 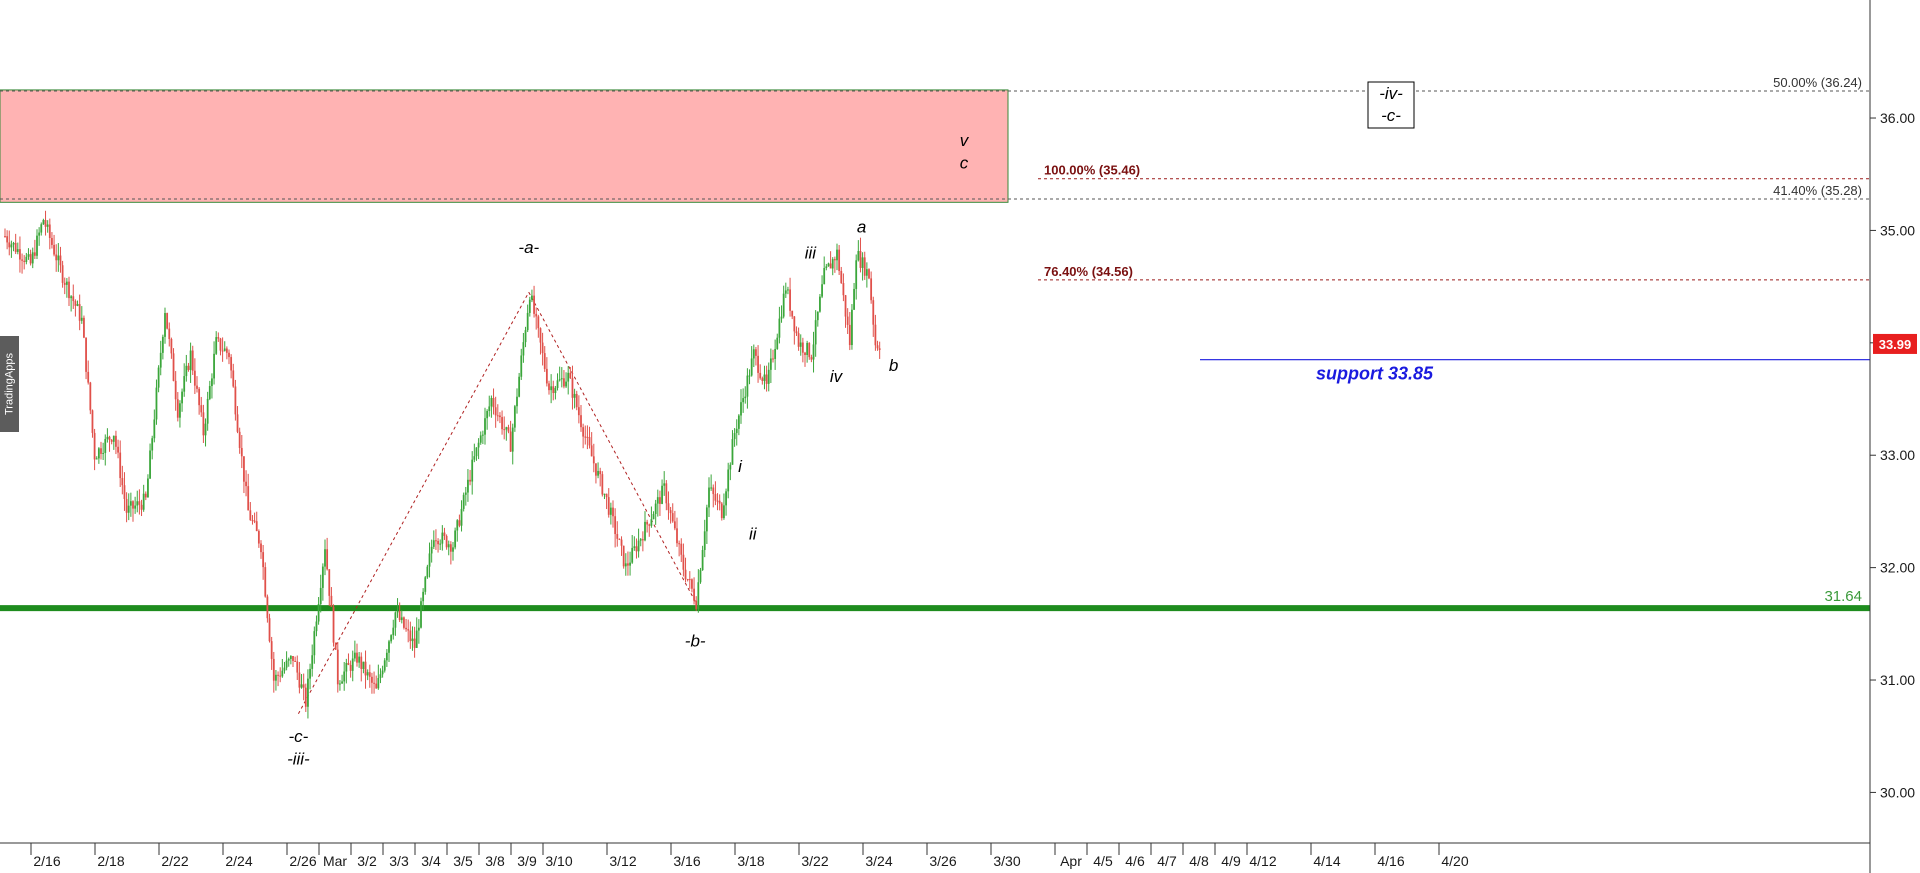 What do you see at coordinates (1006, 861) in the screenshot?
I see `x-tick-label: 3/30` at bounding box center [1006, 861].